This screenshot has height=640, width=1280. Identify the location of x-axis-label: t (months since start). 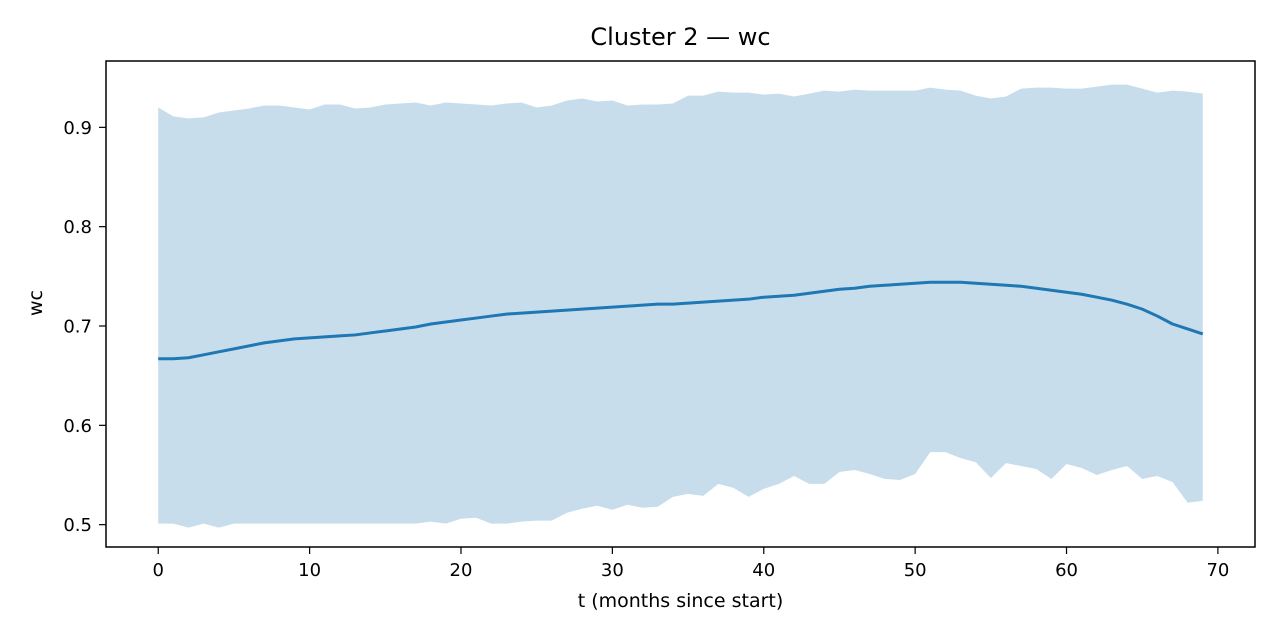
(681, 601).